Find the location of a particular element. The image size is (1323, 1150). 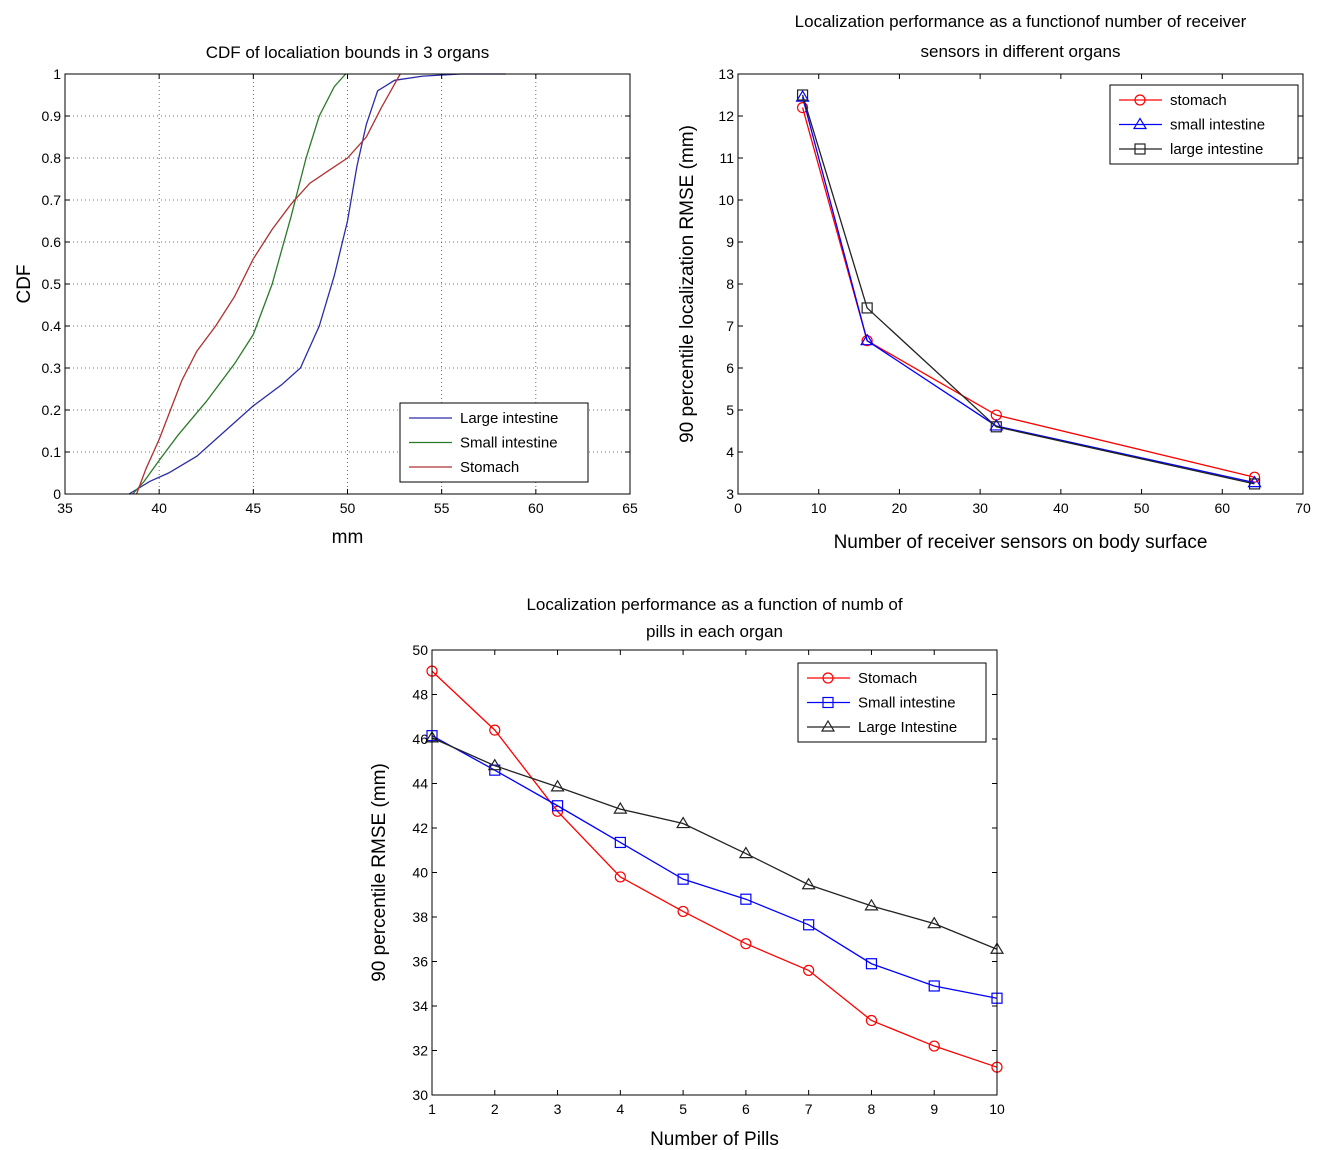

y-tick-label: 0.4 is located at coordinates (52, 326).